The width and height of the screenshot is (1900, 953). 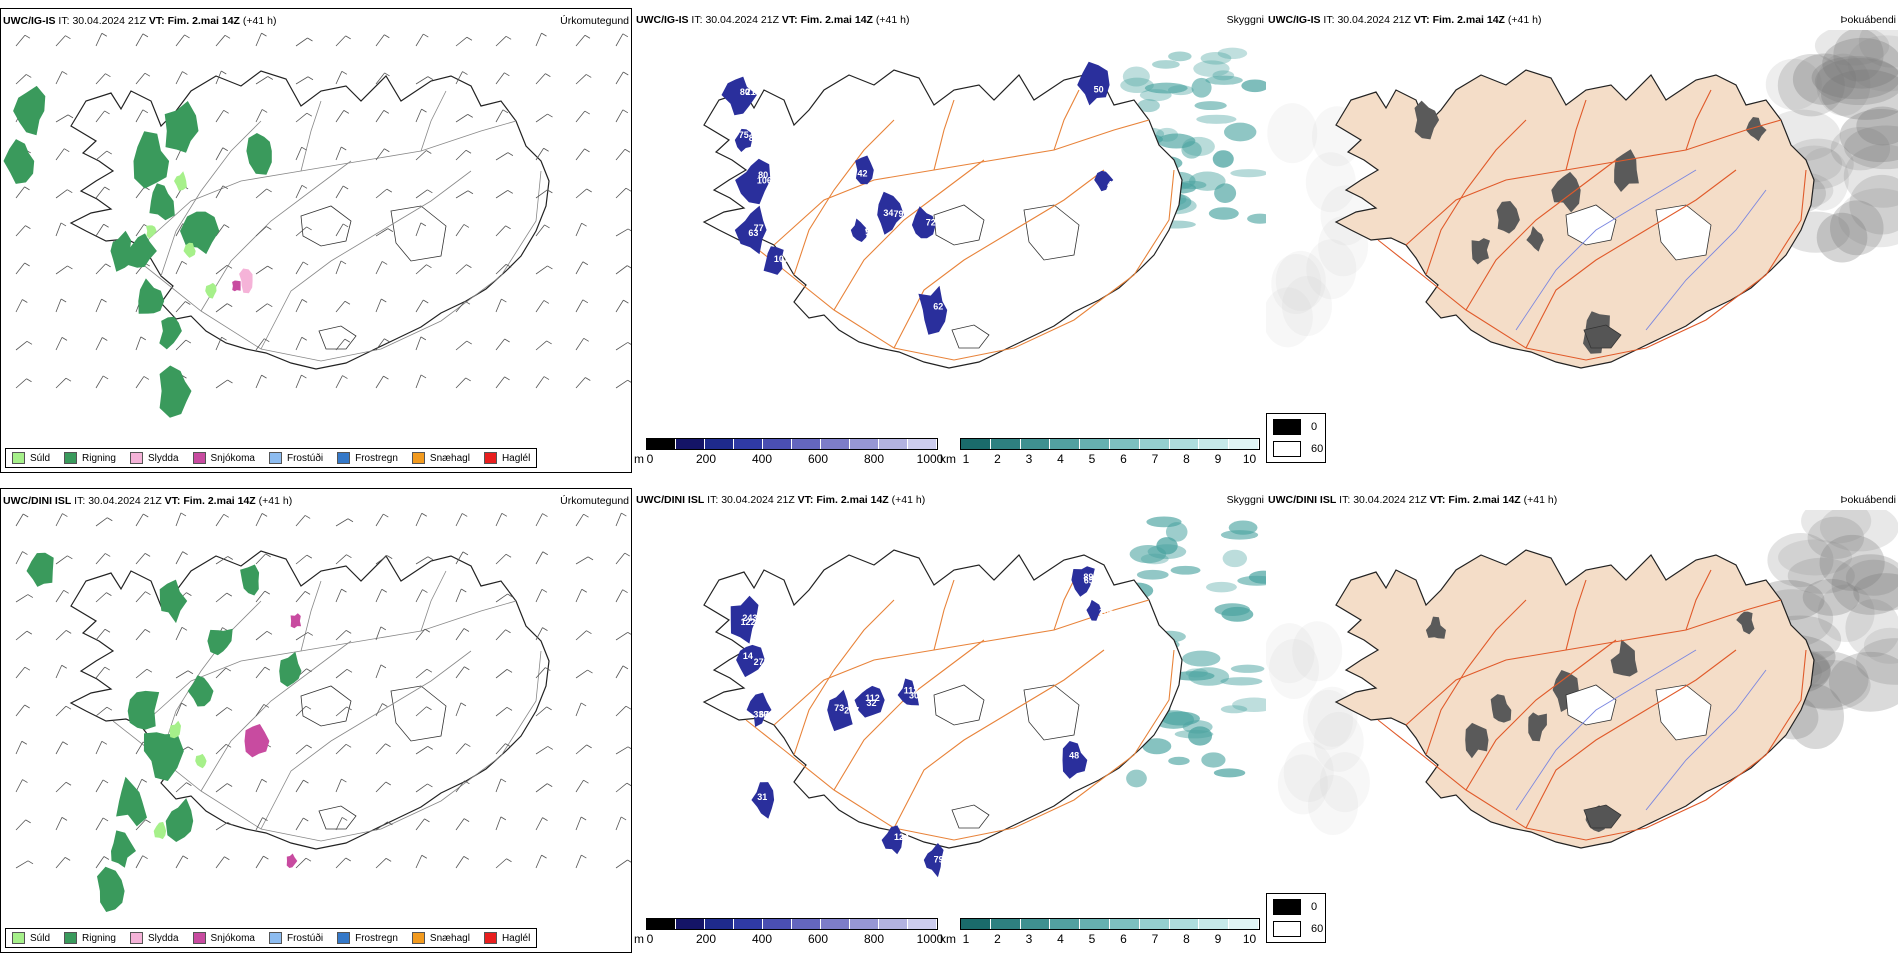 I want to click on colorbar-tick: 8, so click(x=1186, y=459).